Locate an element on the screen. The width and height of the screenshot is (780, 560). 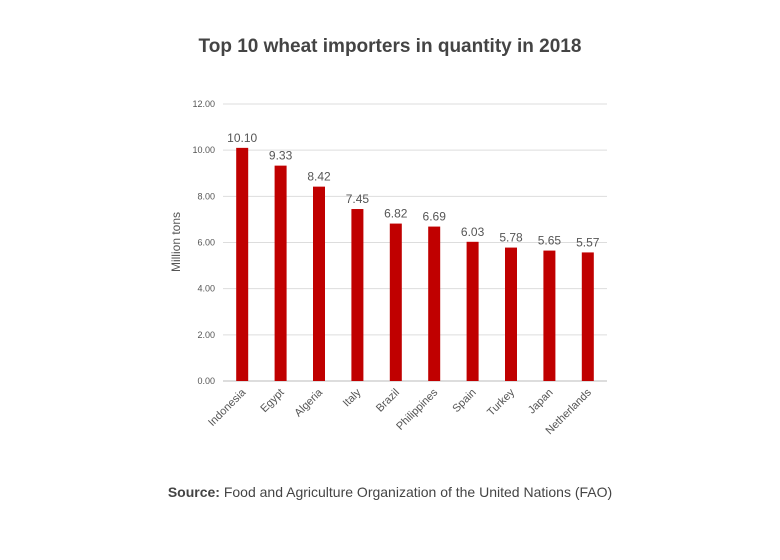
data-label: 5.65 is located at coordinates (550, 241).